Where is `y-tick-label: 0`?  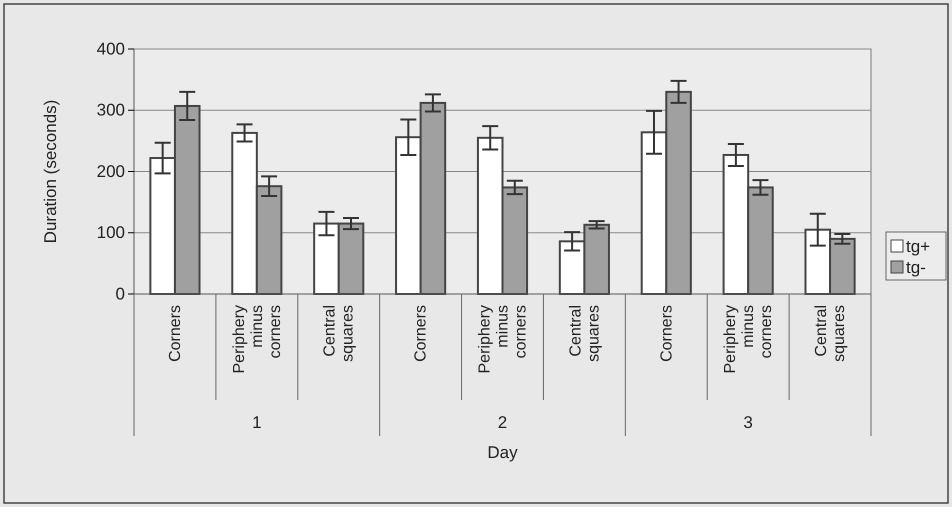
y-tick-label: 0 is located at coordinates (120, 294).